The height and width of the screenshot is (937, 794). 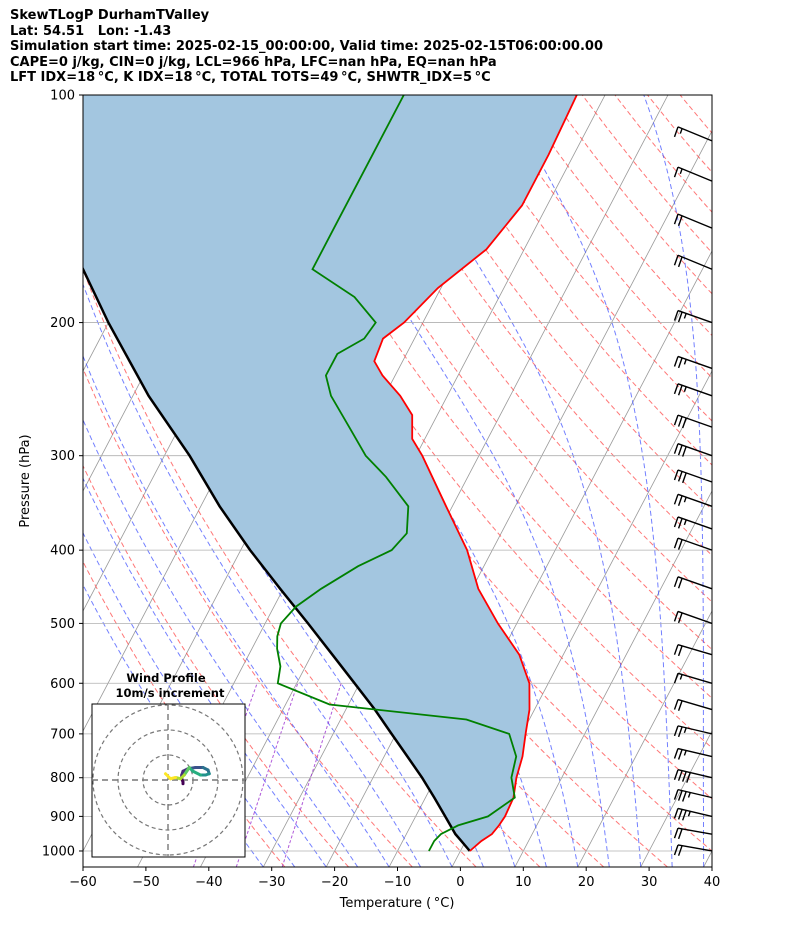 What do you see at coordinates (311, 775) in the screenshot?
I see `mixing-ratio-line` at bounding box center [311, 775].